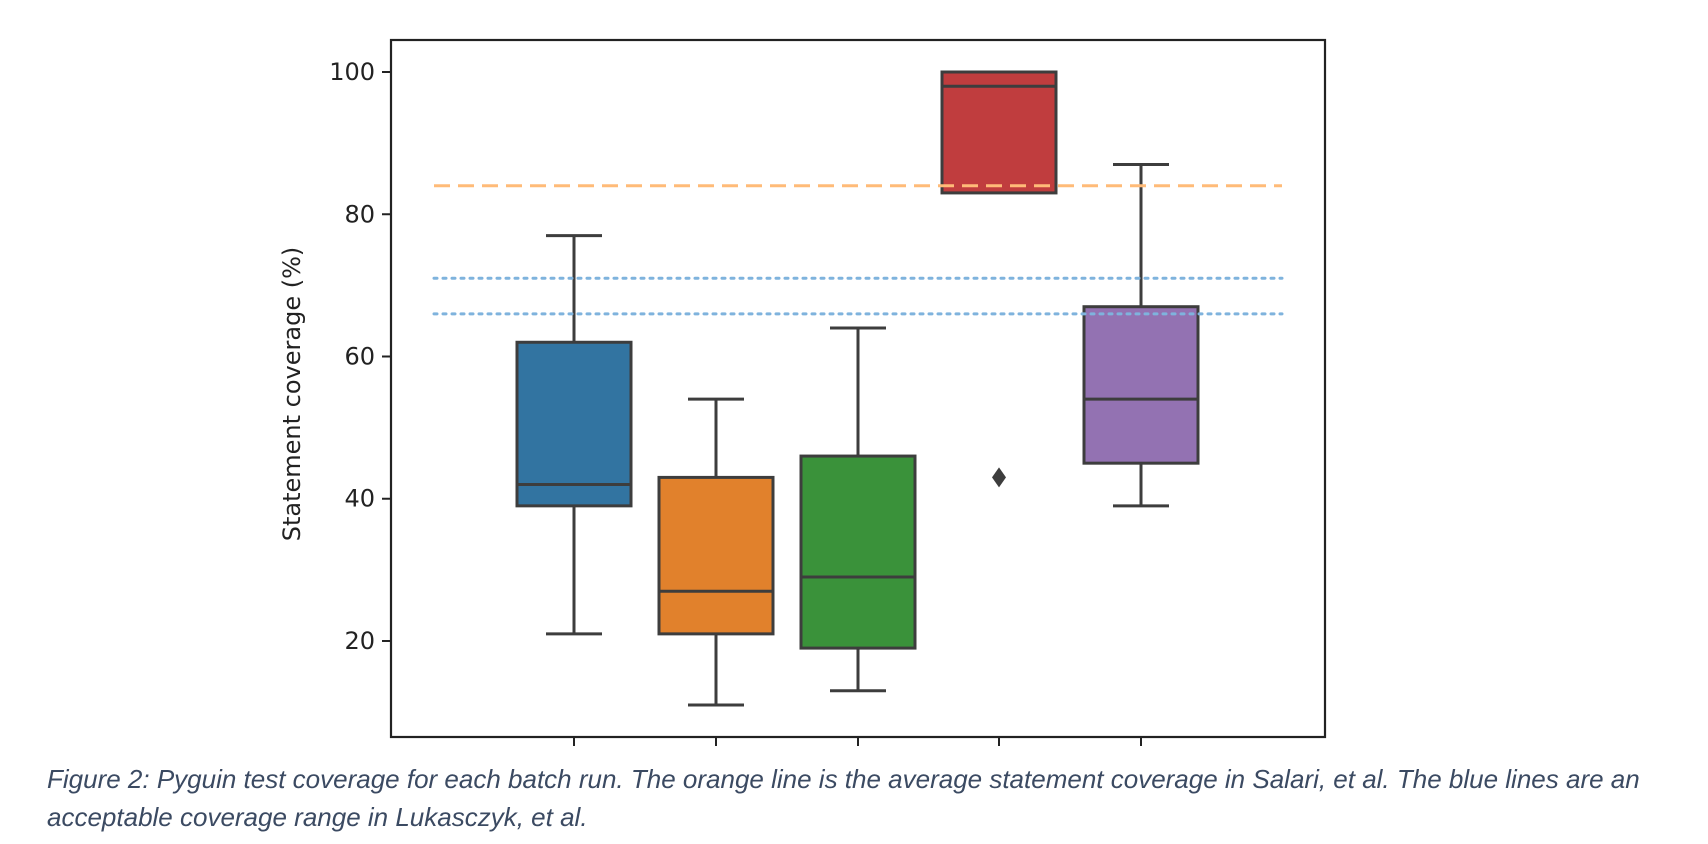 The width and height of the screenshot is (1708, 844). What do you see at coordinates (359, 641) in the screenshot?
I see `y-tick-label: 20` at bounding box center [359, 641].